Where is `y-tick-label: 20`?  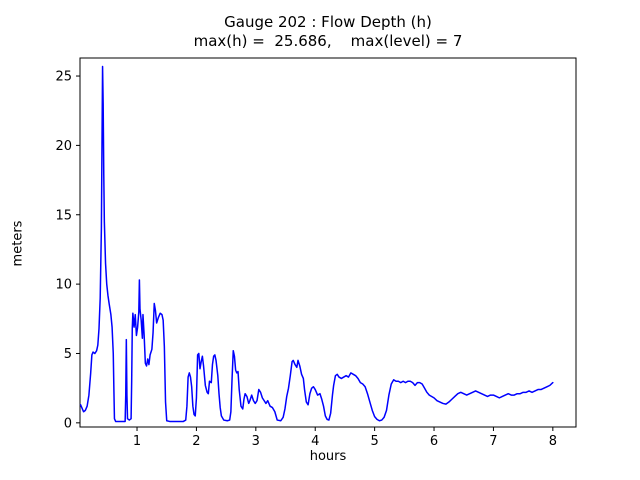
y-tick-label: 20 is located at coordinates (63, 146).